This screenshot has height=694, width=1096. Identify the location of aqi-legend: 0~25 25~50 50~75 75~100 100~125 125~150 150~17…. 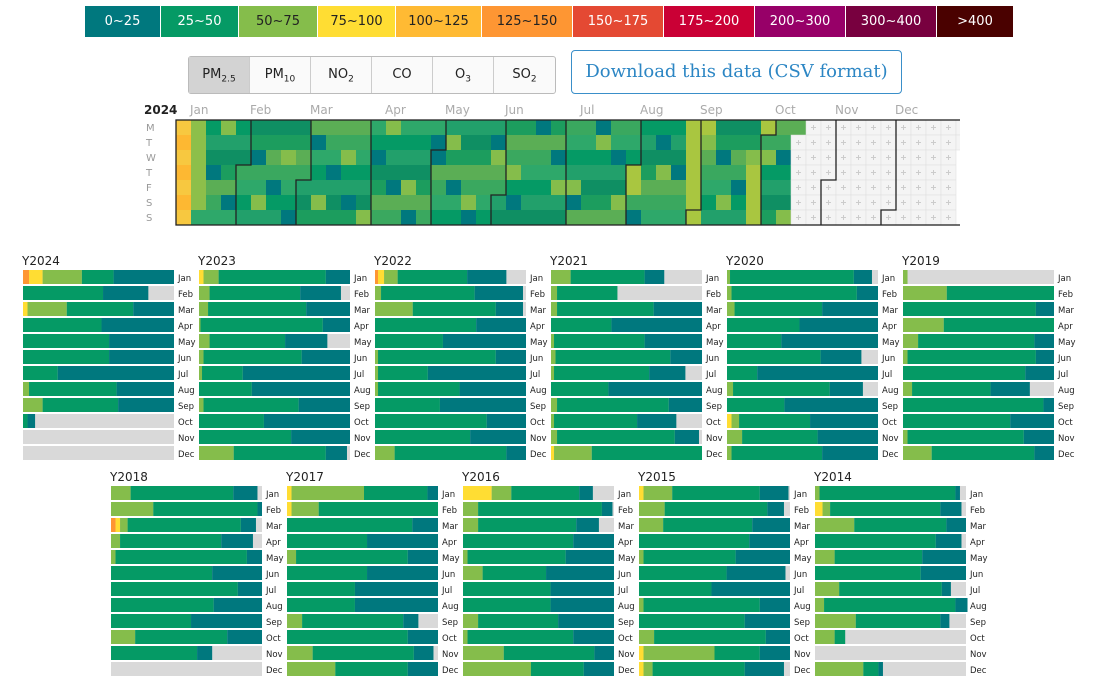
(549, 21).